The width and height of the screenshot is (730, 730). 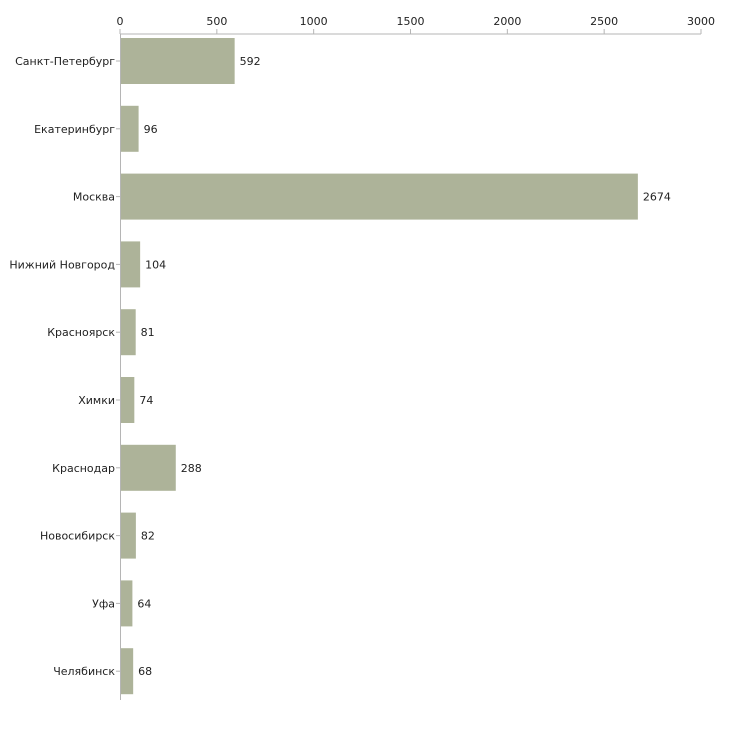 What do you see at coordinates (94, 197) in the screenshot?
I see `category-label: Москва` at bounding box center [94, 197].